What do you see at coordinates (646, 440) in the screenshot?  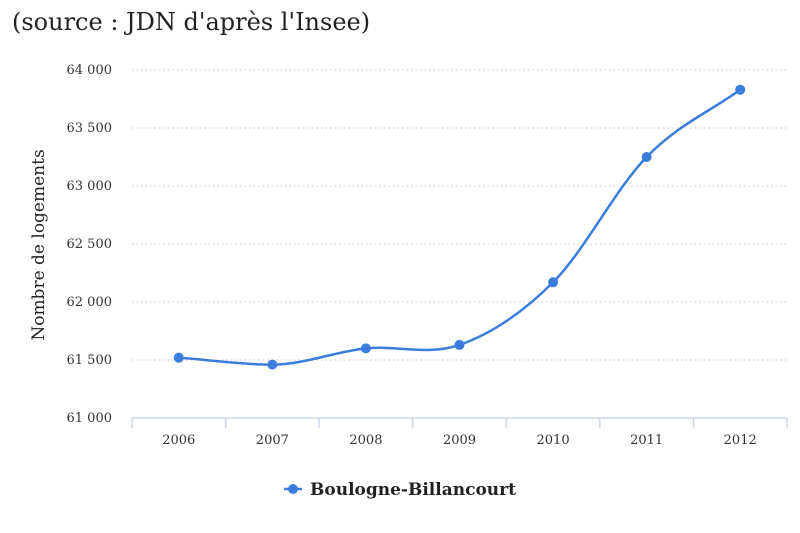 I see `x-tick-label: 2011` at bounding box center [646, 440].